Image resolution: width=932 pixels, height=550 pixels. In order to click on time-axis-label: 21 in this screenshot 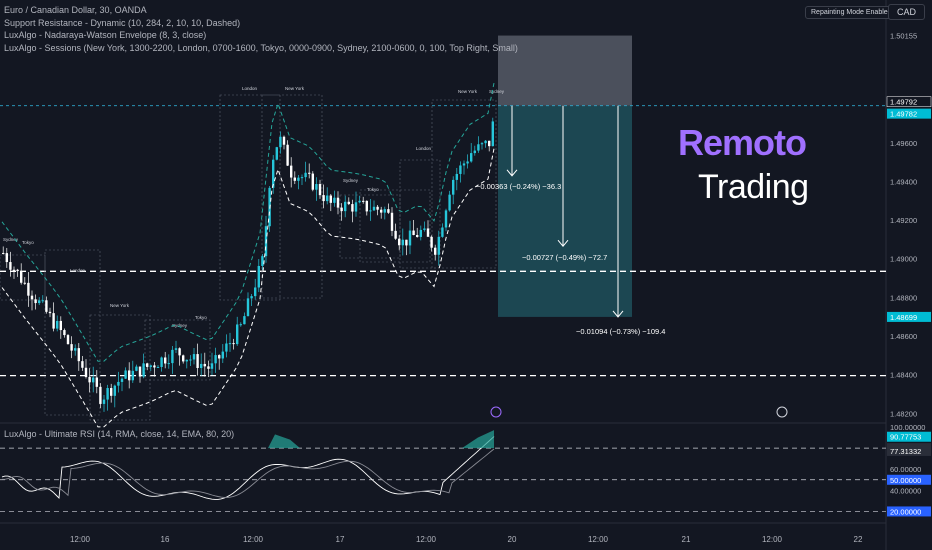, I will do `click(686, 539)`.